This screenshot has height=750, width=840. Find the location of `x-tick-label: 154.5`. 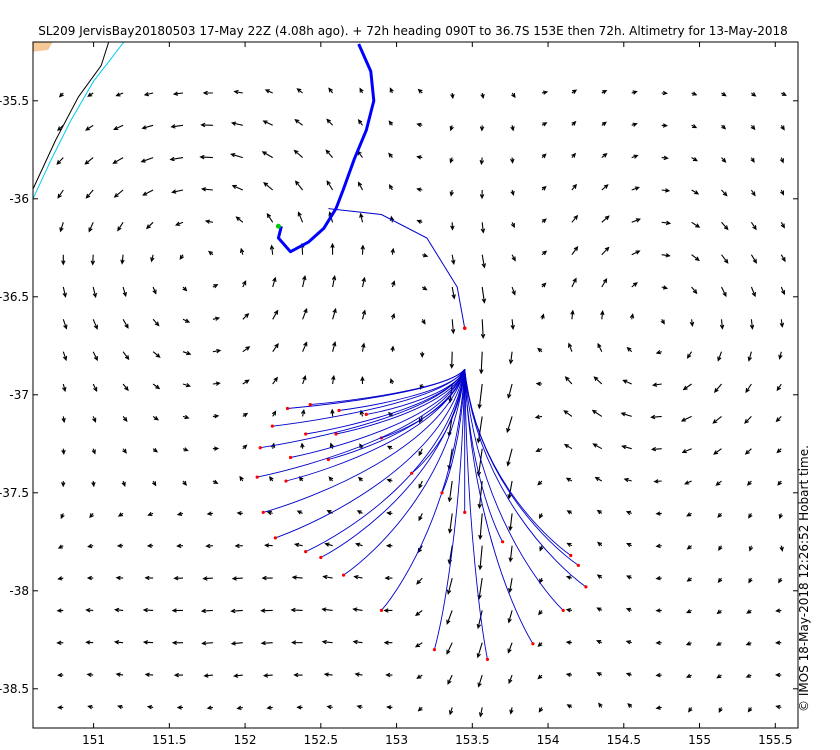

x-tick-label: 154.5 is located at coordinates (624, 740).